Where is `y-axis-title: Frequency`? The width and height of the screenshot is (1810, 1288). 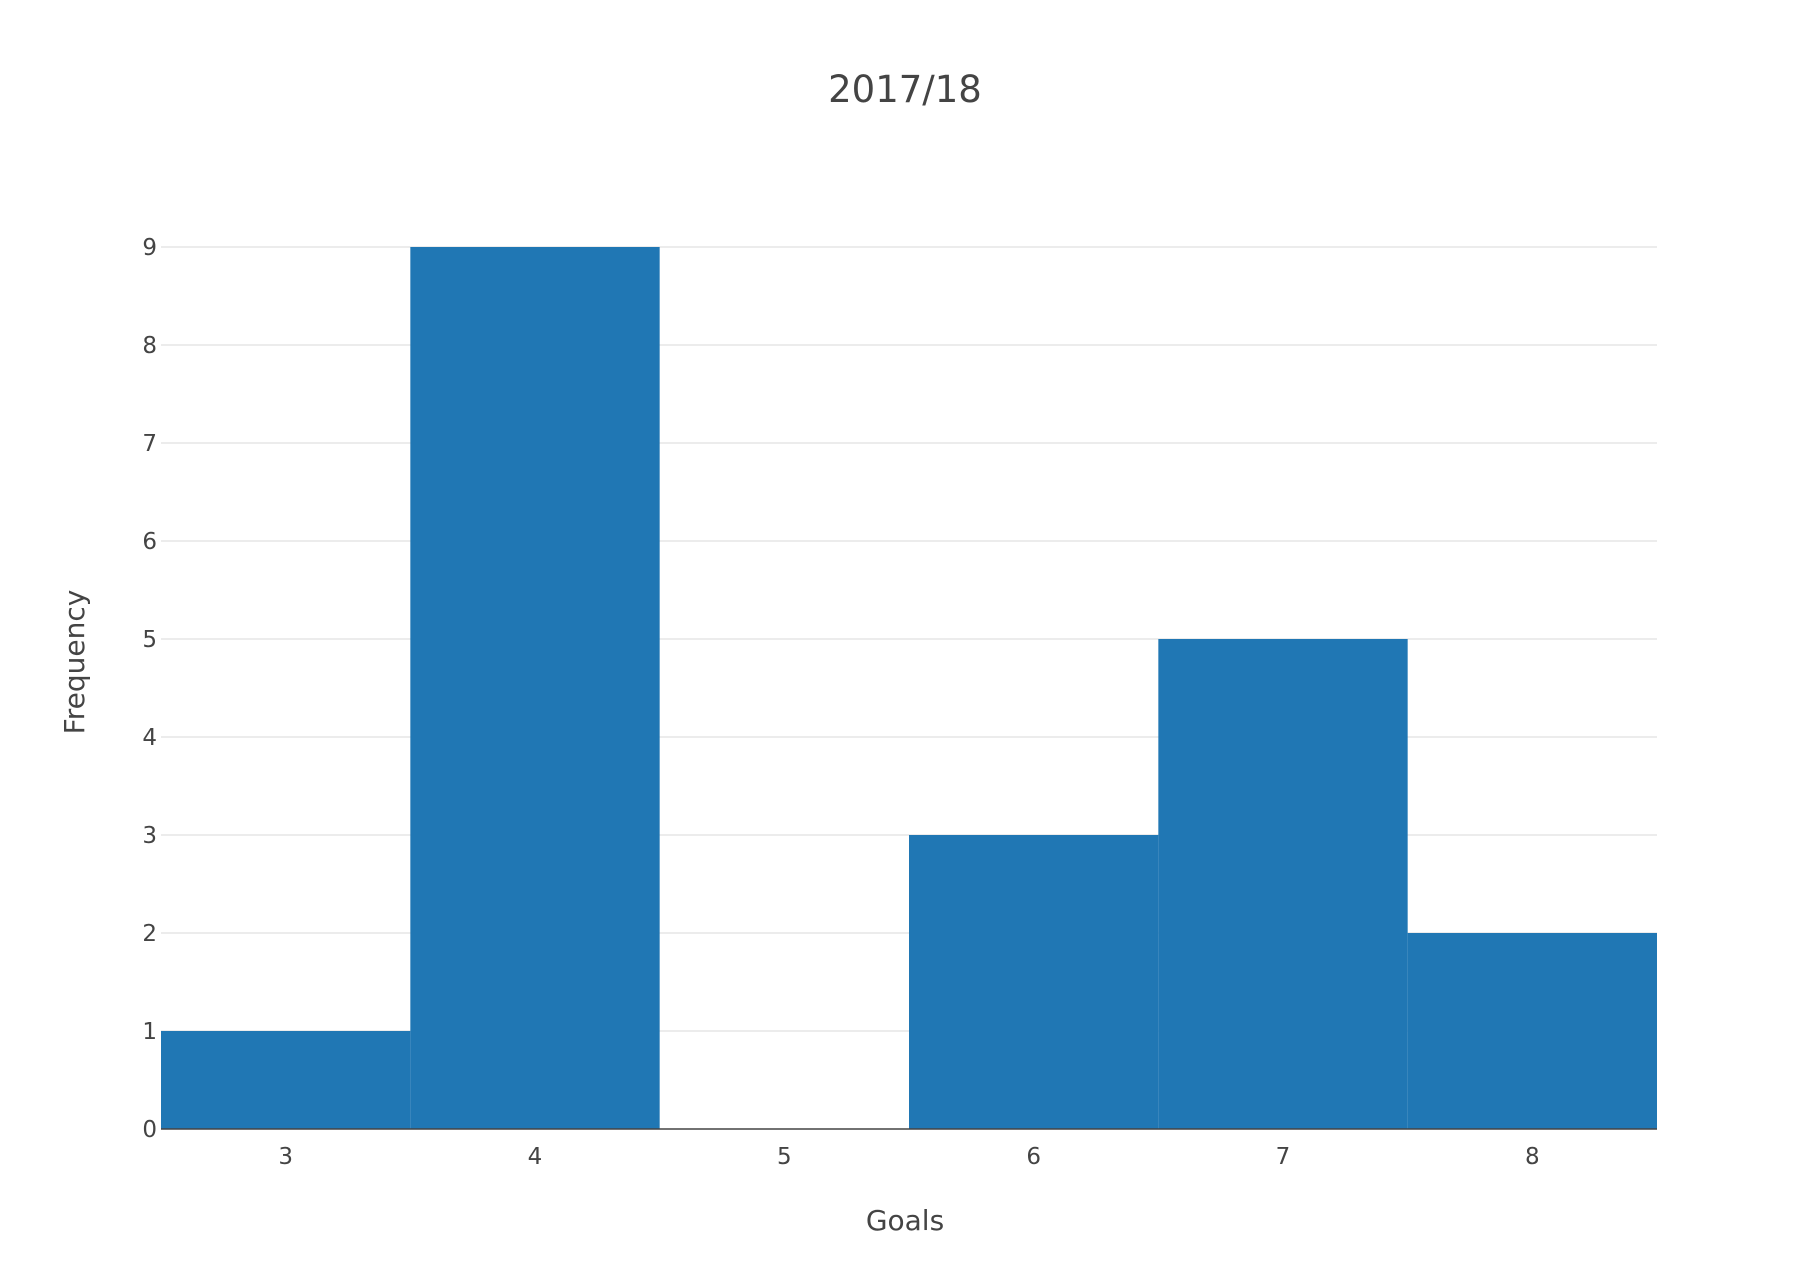
y-axis-title: Frequency is located at coordinates (74, 662).